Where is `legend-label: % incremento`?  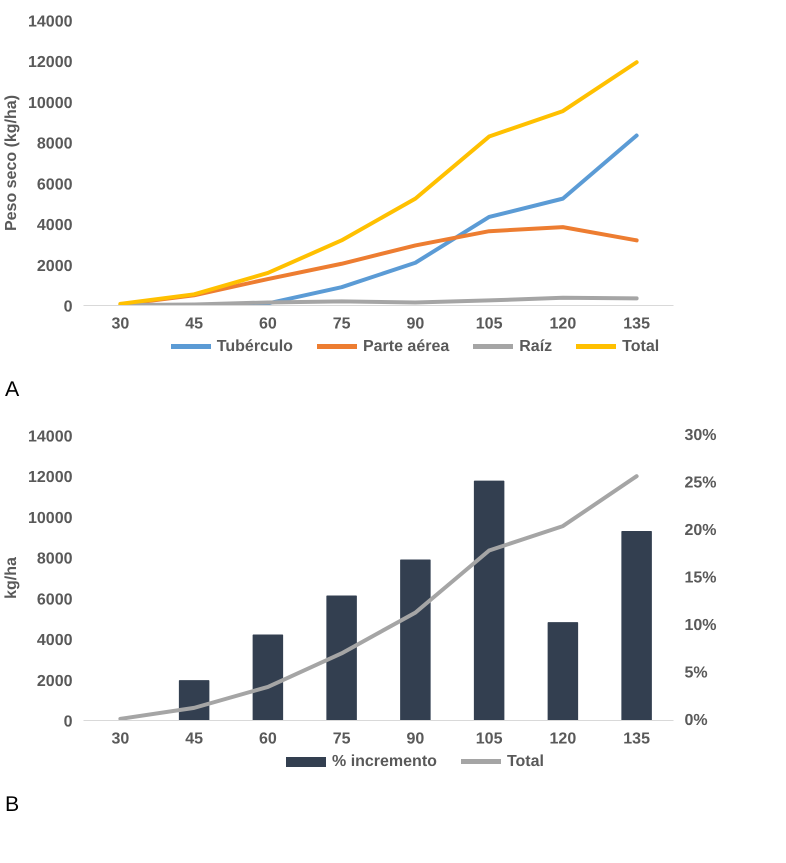 legend-label: % incremento is located at coordinates (384, 761).